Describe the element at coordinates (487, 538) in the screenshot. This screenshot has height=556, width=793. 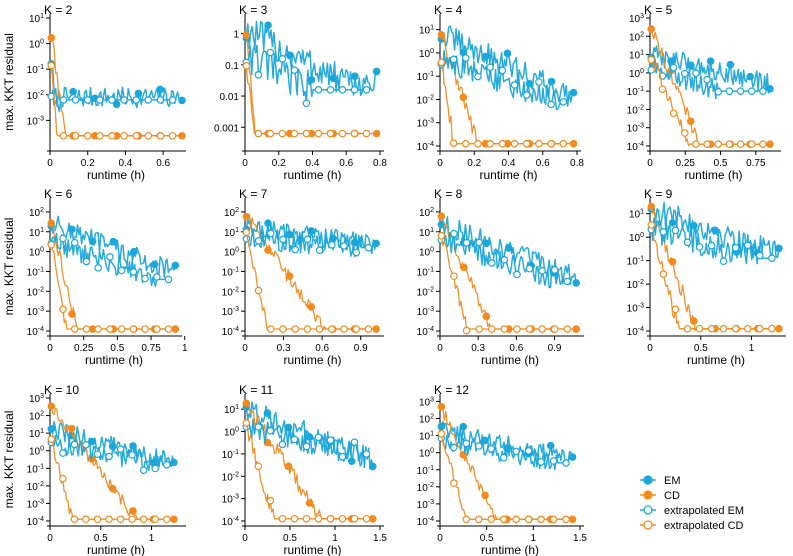
I see `x-tick-label: 0.5` at that location.